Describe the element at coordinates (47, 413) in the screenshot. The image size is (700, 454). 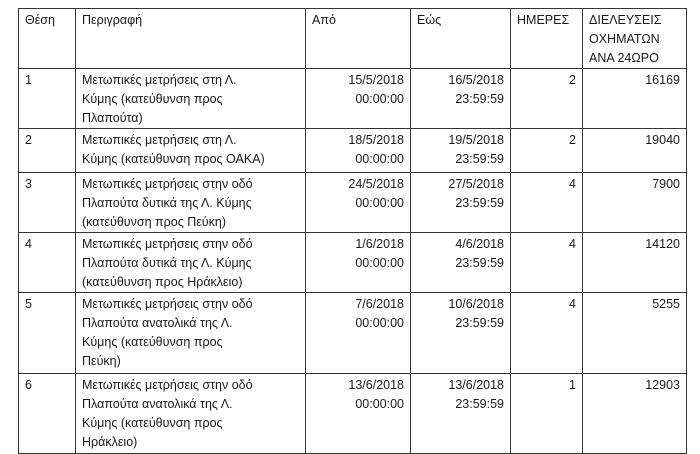
I see `position-cell: 6` at that location.